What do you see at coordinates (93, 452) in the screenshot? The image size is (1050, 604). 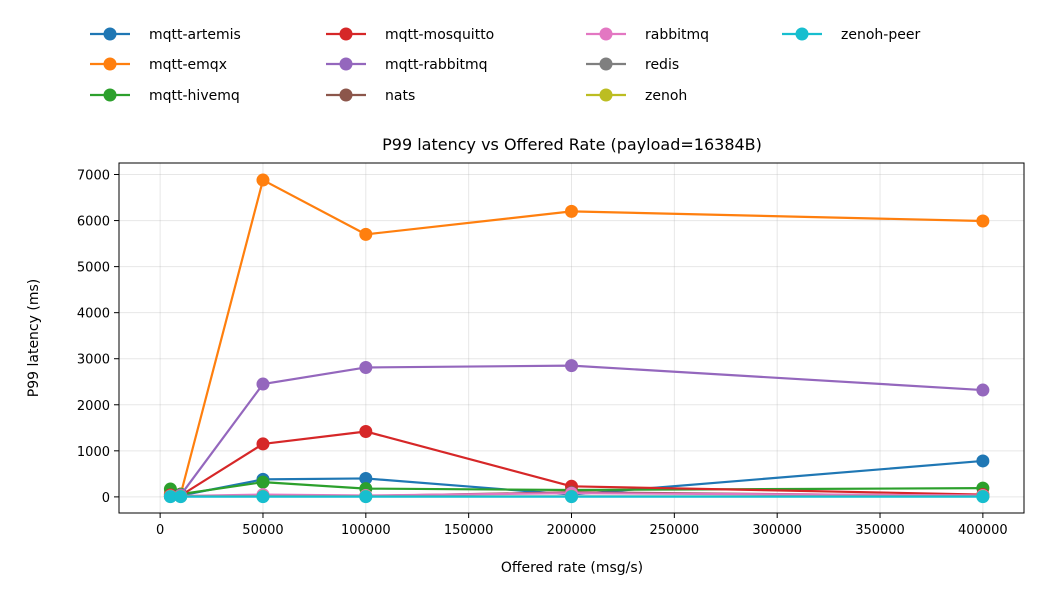 I see `y-tick-label: 1000` at bounding box center [93, 452].